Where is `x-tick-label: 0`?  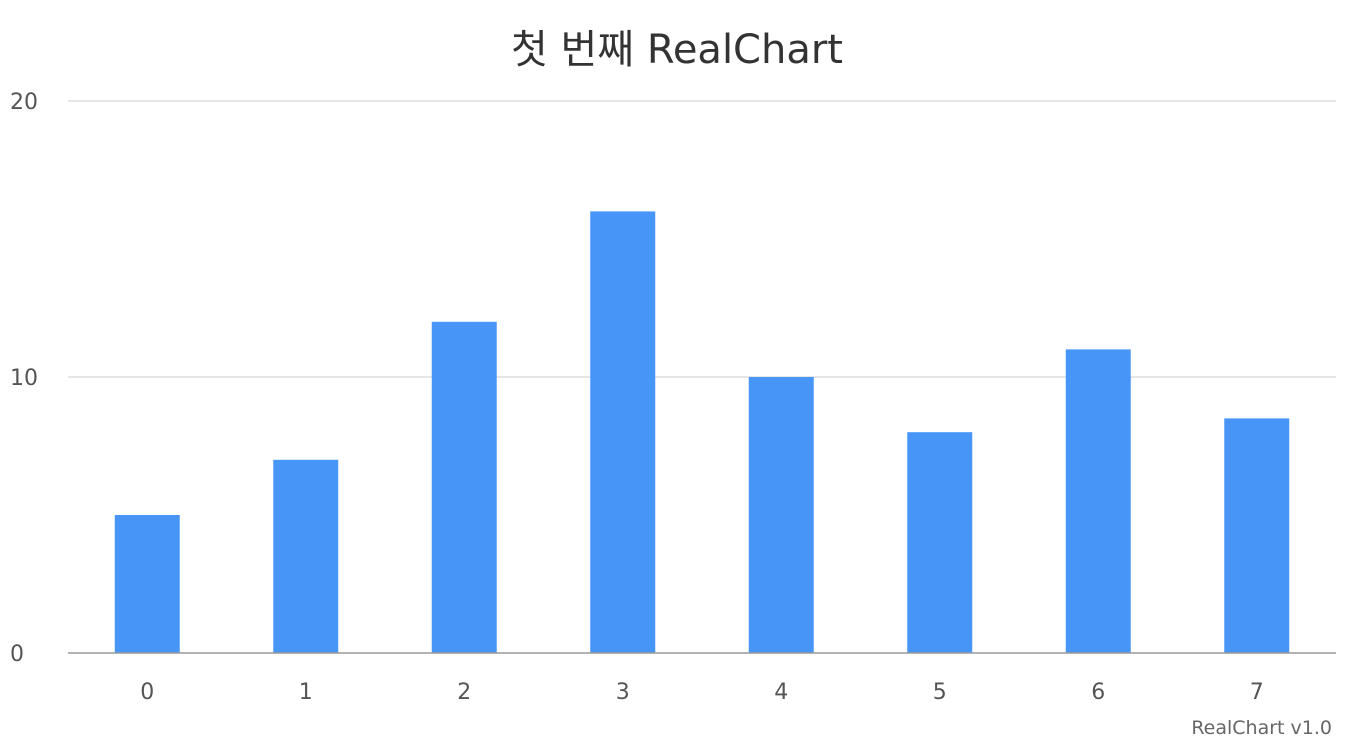
x-tick-label: 0 is located at coordinates (147, 692).